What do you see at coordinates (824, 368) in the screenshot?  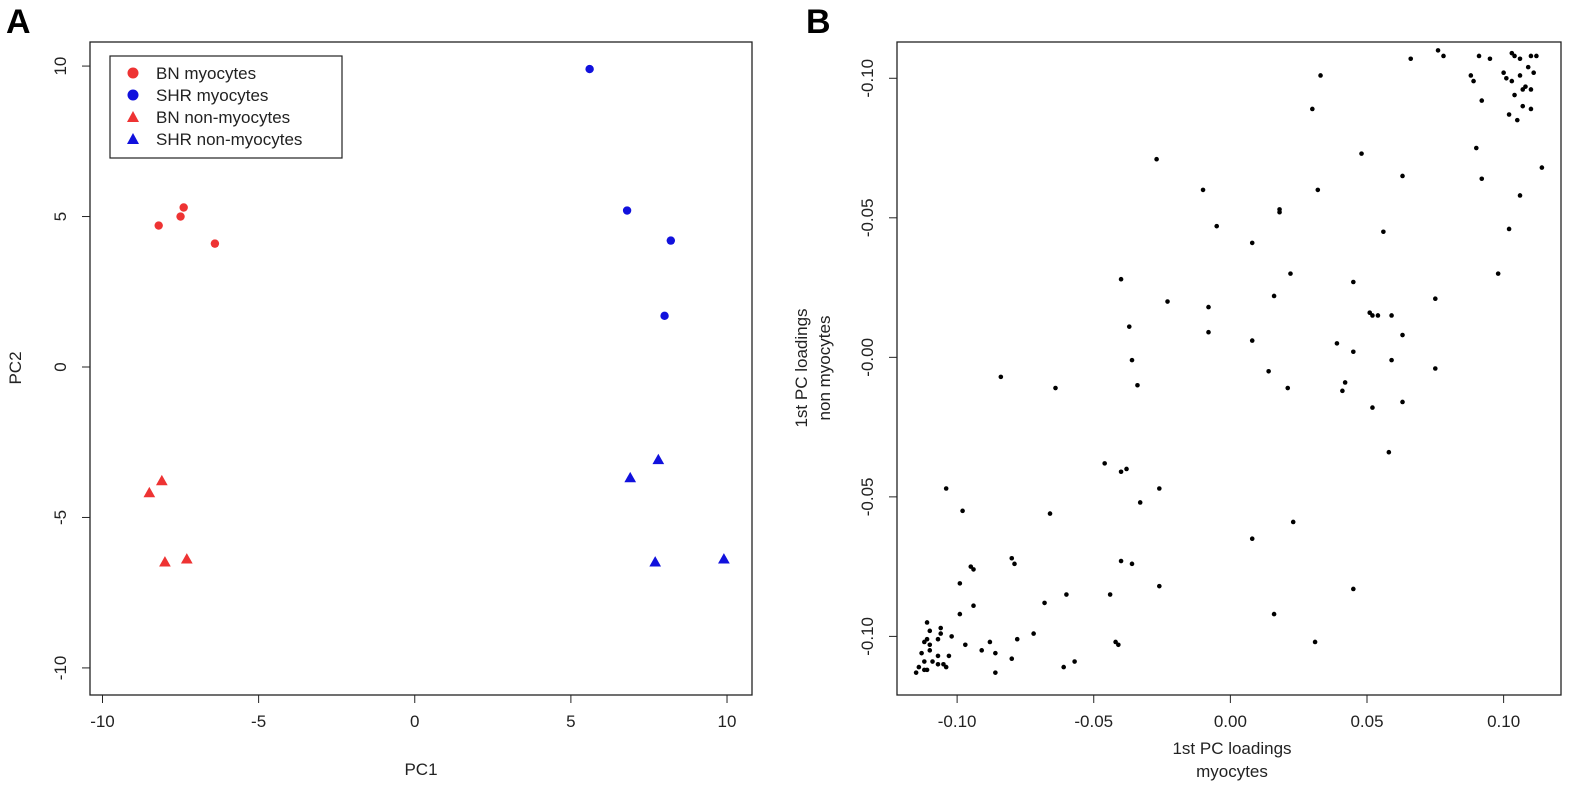 I see `panel-b-y-axis-label-line2: non myocytes` at bounding box center [824, 368].